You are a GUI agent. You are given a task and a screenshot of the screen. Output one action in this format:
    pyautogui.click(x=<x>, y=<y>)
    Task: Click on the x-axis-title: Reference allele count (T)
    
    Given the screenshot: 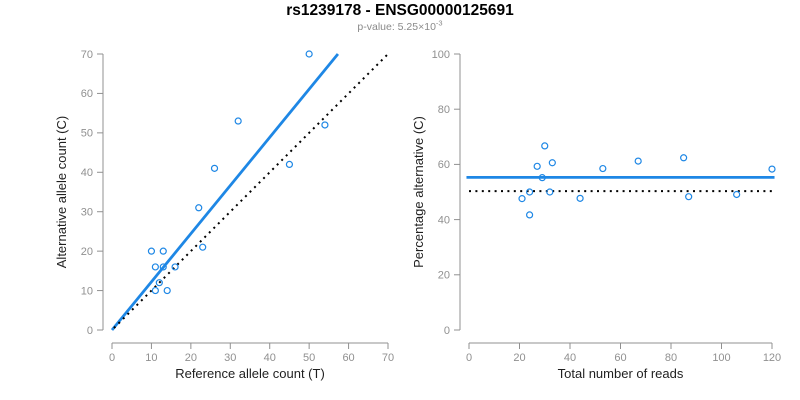 What is the action you would take?
    pyautogui.click(x=250, y=373)
    